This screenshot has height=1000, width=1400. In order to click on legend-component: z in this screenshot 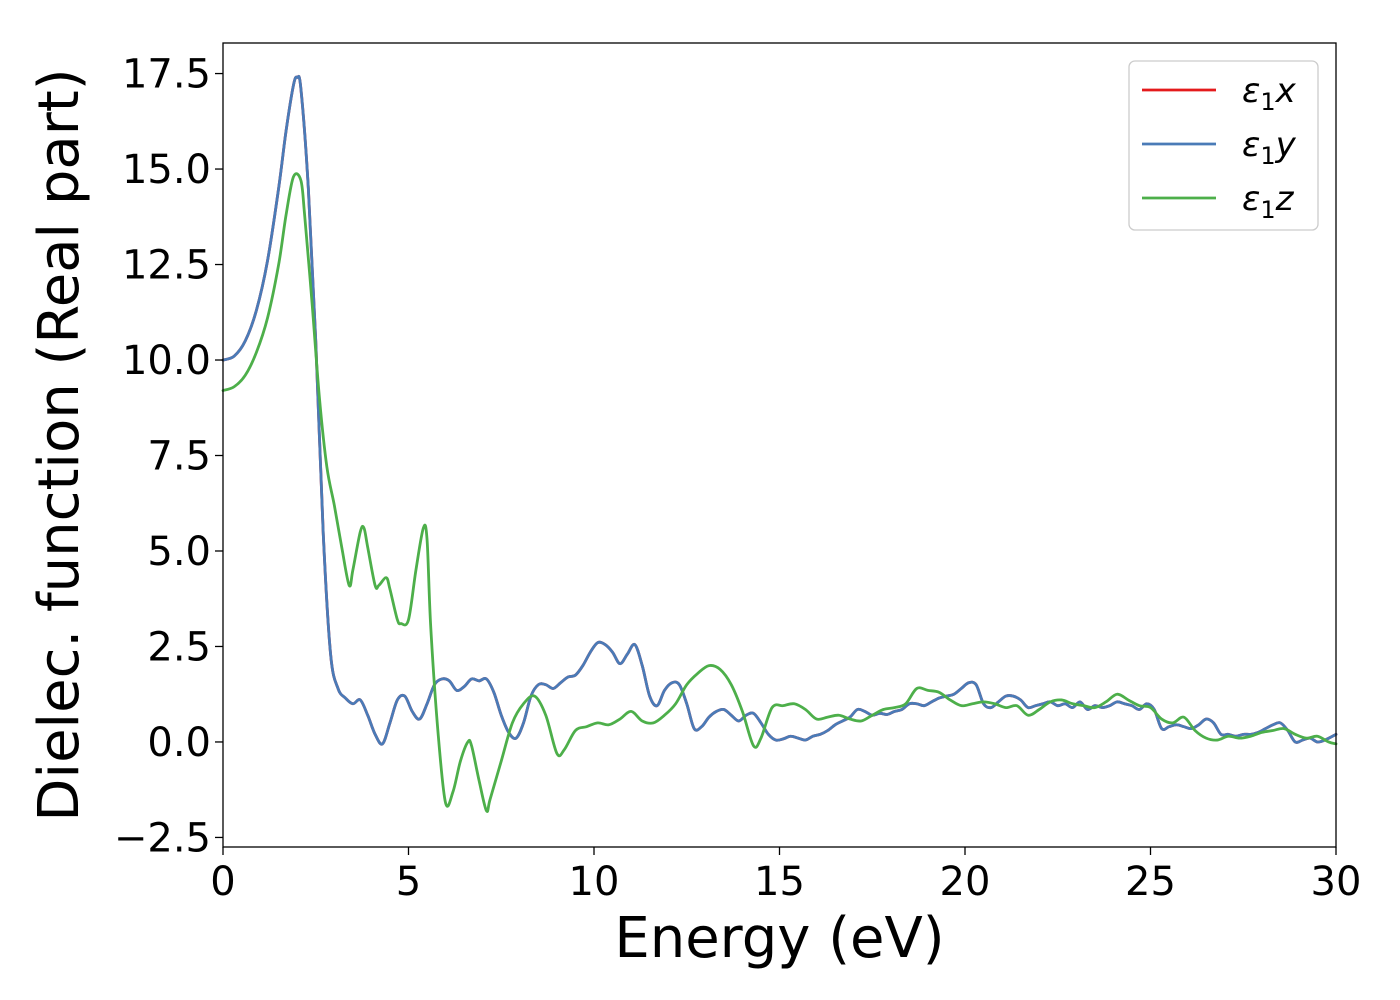, I will do `click(1285, 199)`.